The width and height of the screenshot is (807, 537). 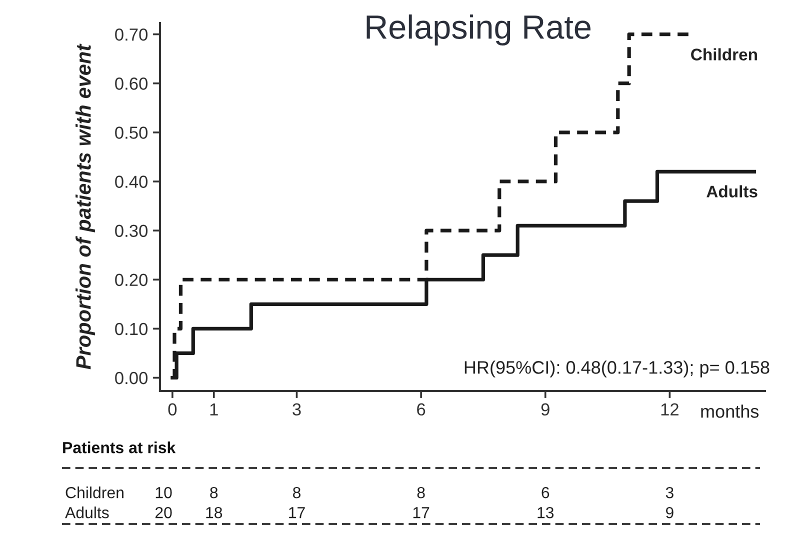 What do you see at coordinates (164, 492) in the screenshot?
I see `text: 10` at bounding box center [164, 492].